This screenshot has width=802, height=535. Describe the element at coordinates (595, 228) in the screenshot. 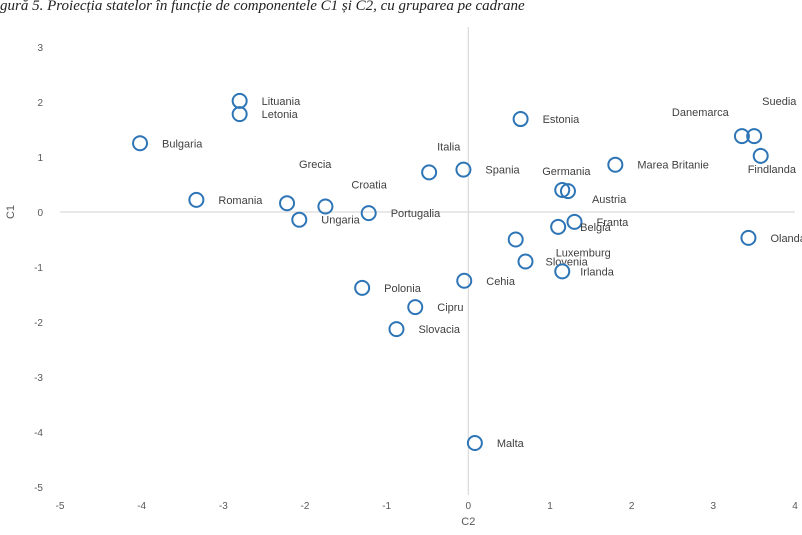

I see `data-point-label: Belgia` at that location.